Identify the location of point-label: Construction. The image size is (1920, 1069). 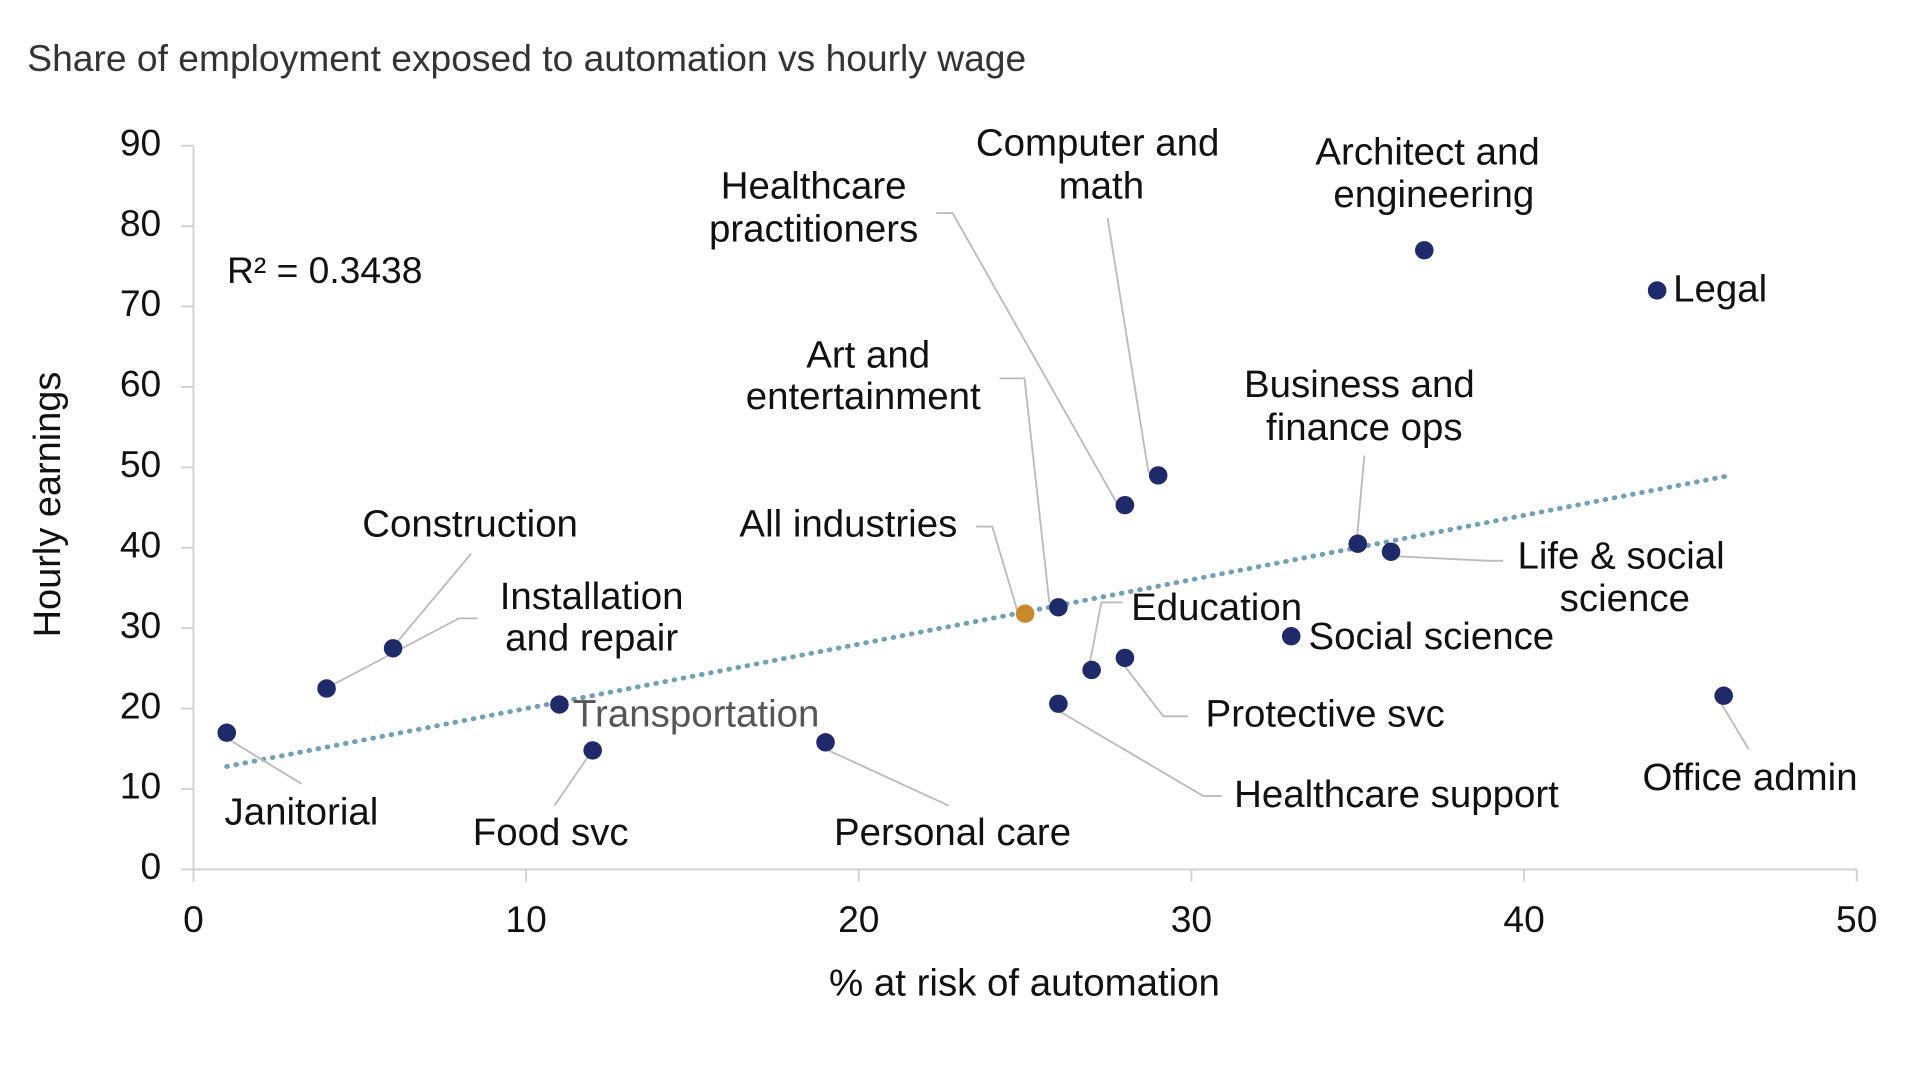
(470, 524).